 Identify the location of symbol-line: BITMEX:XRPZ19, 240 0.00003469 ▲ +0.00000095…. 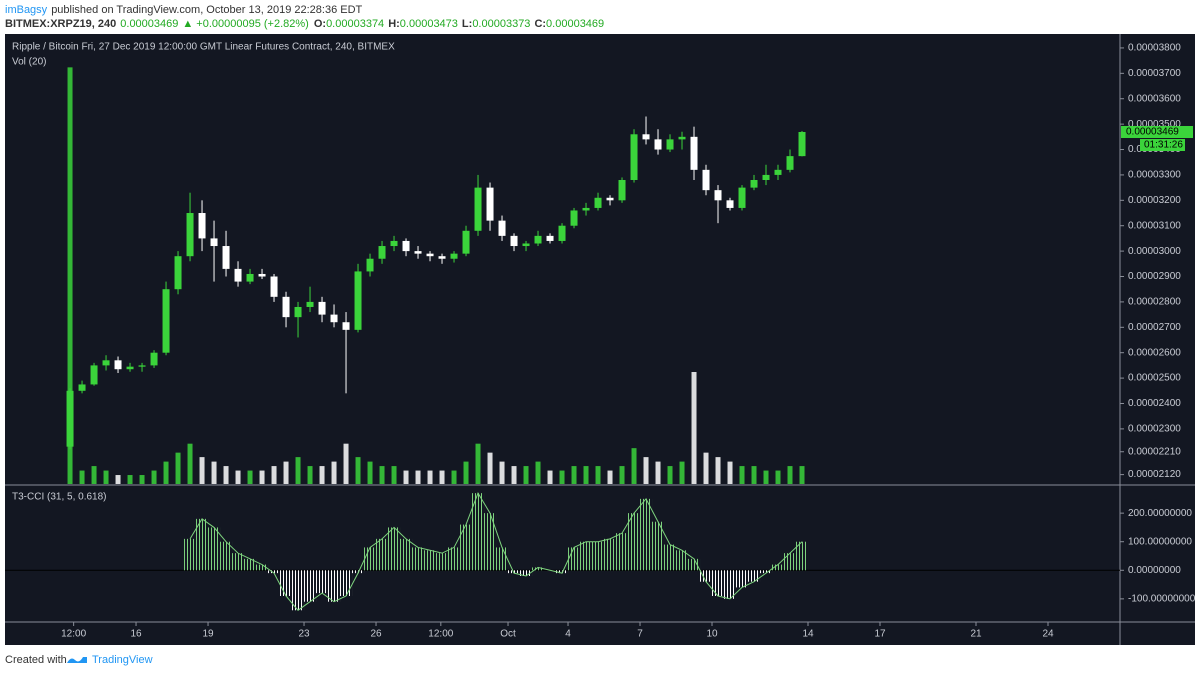
(304, 24).